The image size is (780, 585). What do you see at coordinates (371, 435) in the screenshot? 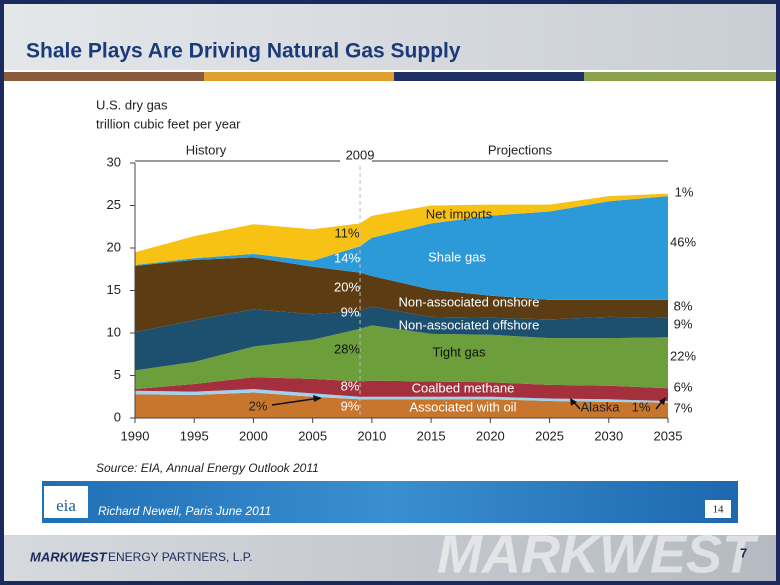
I see `x-tick-label: 2010` at bounding box center [371, 435].